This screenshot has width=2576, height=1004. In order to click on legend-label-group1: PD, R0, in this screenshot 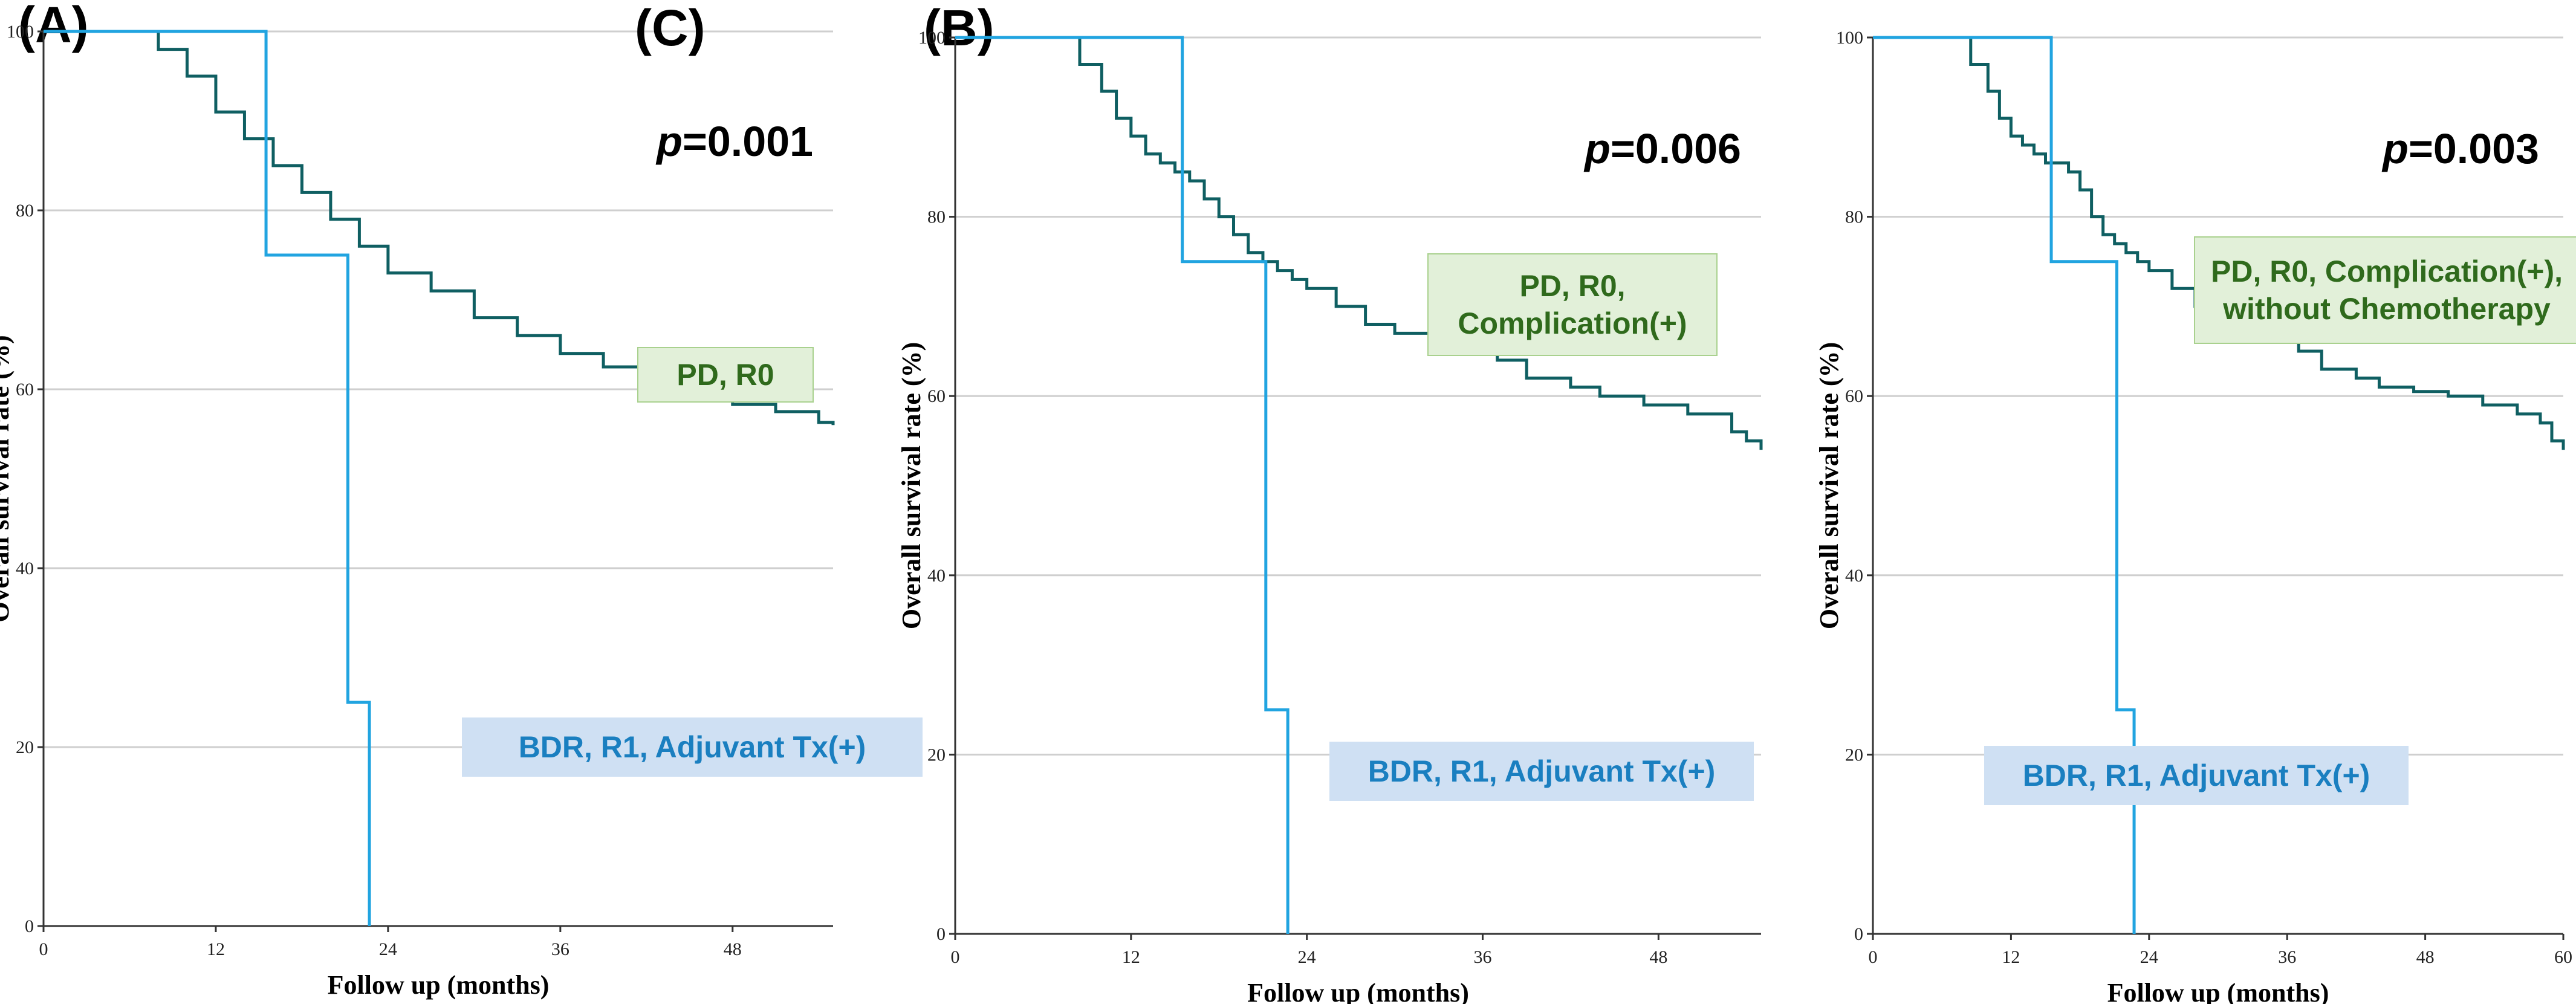, I will do `click(1572, 286)`.